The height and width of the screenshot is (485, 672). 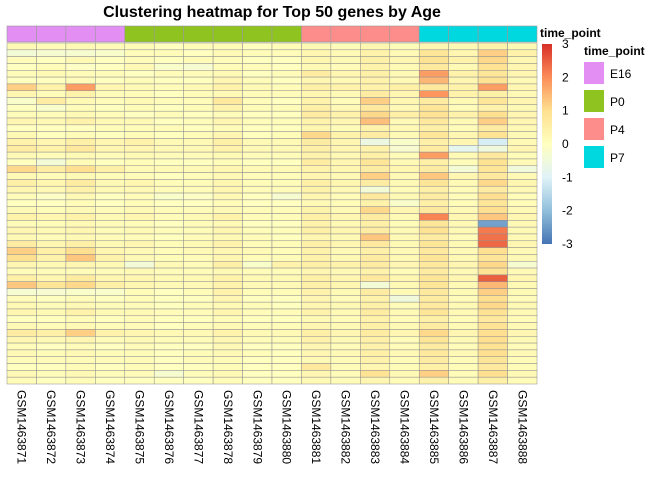 I want to click on color-scale-bar, so click(x=547, y=144).